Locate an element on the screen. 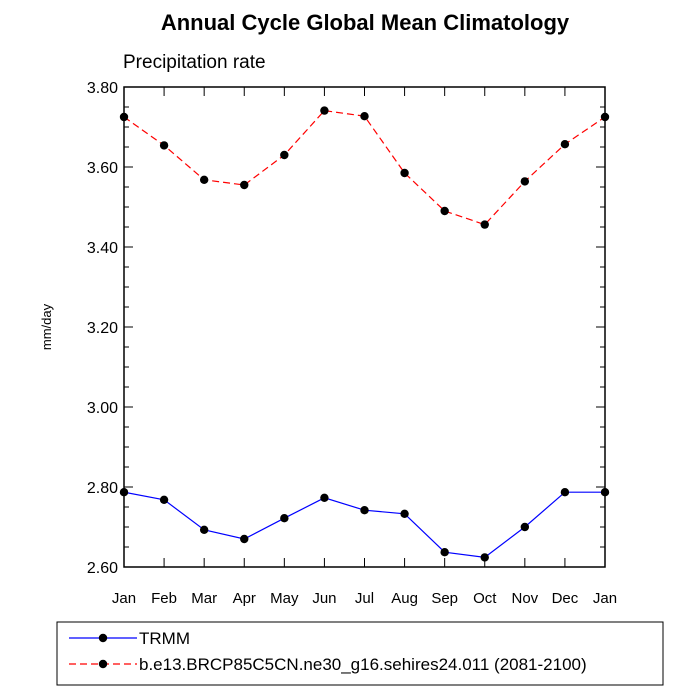 The height and width of the screenshot is (700, 700). x-tick-label: Jul is located at coordinates (364, 598).